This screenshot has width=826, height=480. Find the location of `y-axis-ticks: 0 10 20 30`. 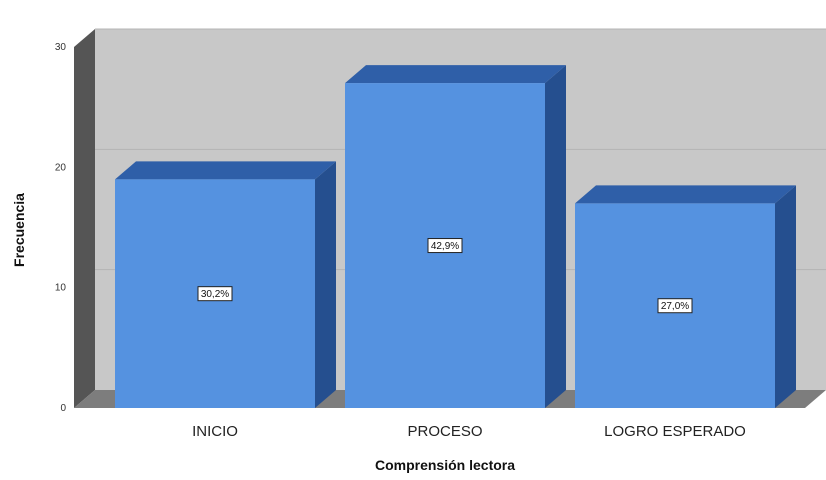

y-axis-ticks: 0 10 20 30 is located at coordinates (61, 228).